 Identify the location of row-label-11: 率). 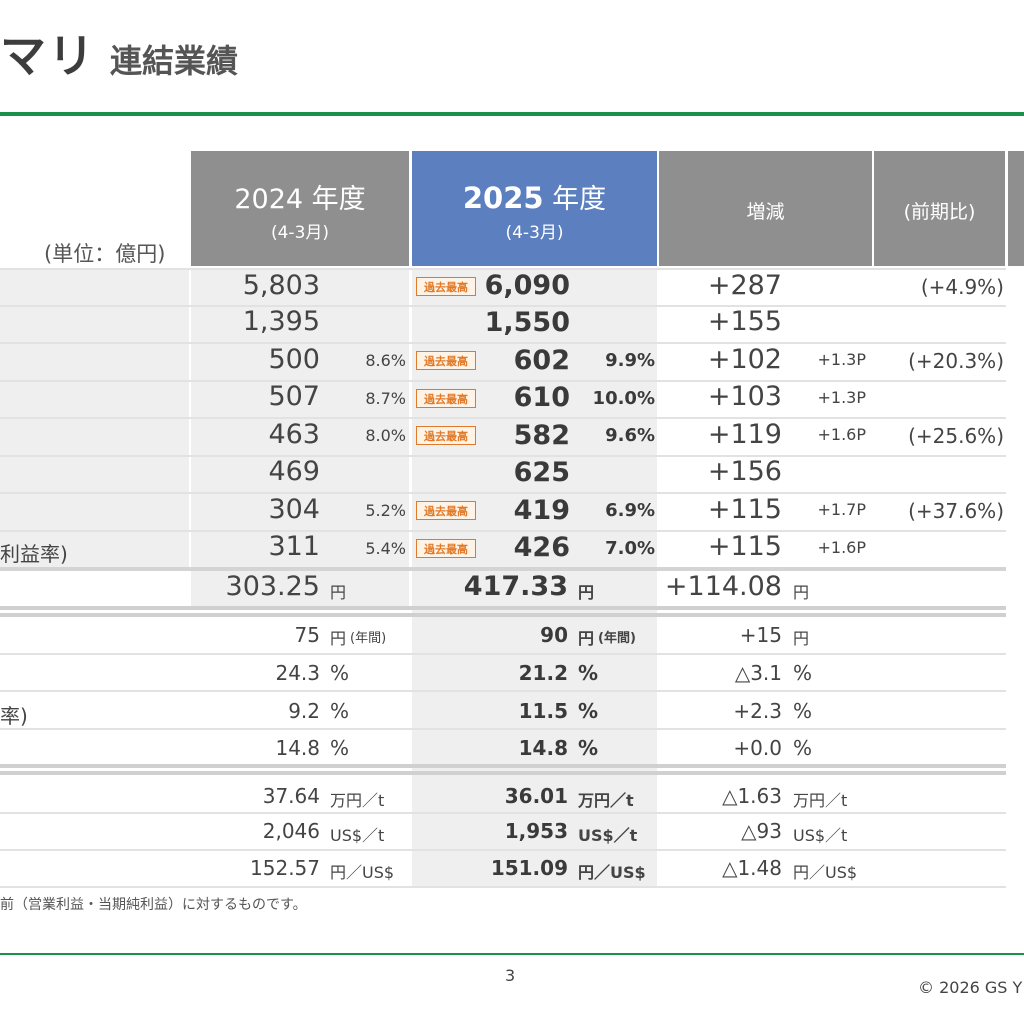
(14, 716).